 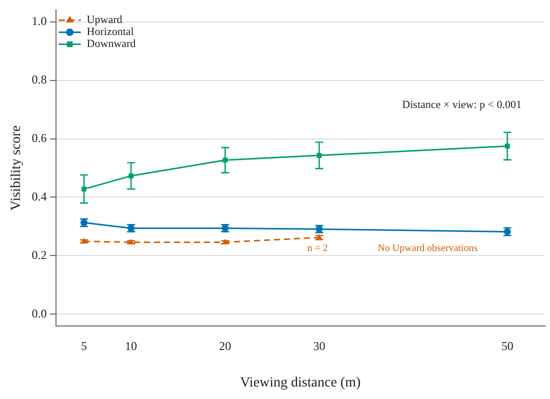 I want to click on annotation: No Upward observations, so click(x=428, y=248).